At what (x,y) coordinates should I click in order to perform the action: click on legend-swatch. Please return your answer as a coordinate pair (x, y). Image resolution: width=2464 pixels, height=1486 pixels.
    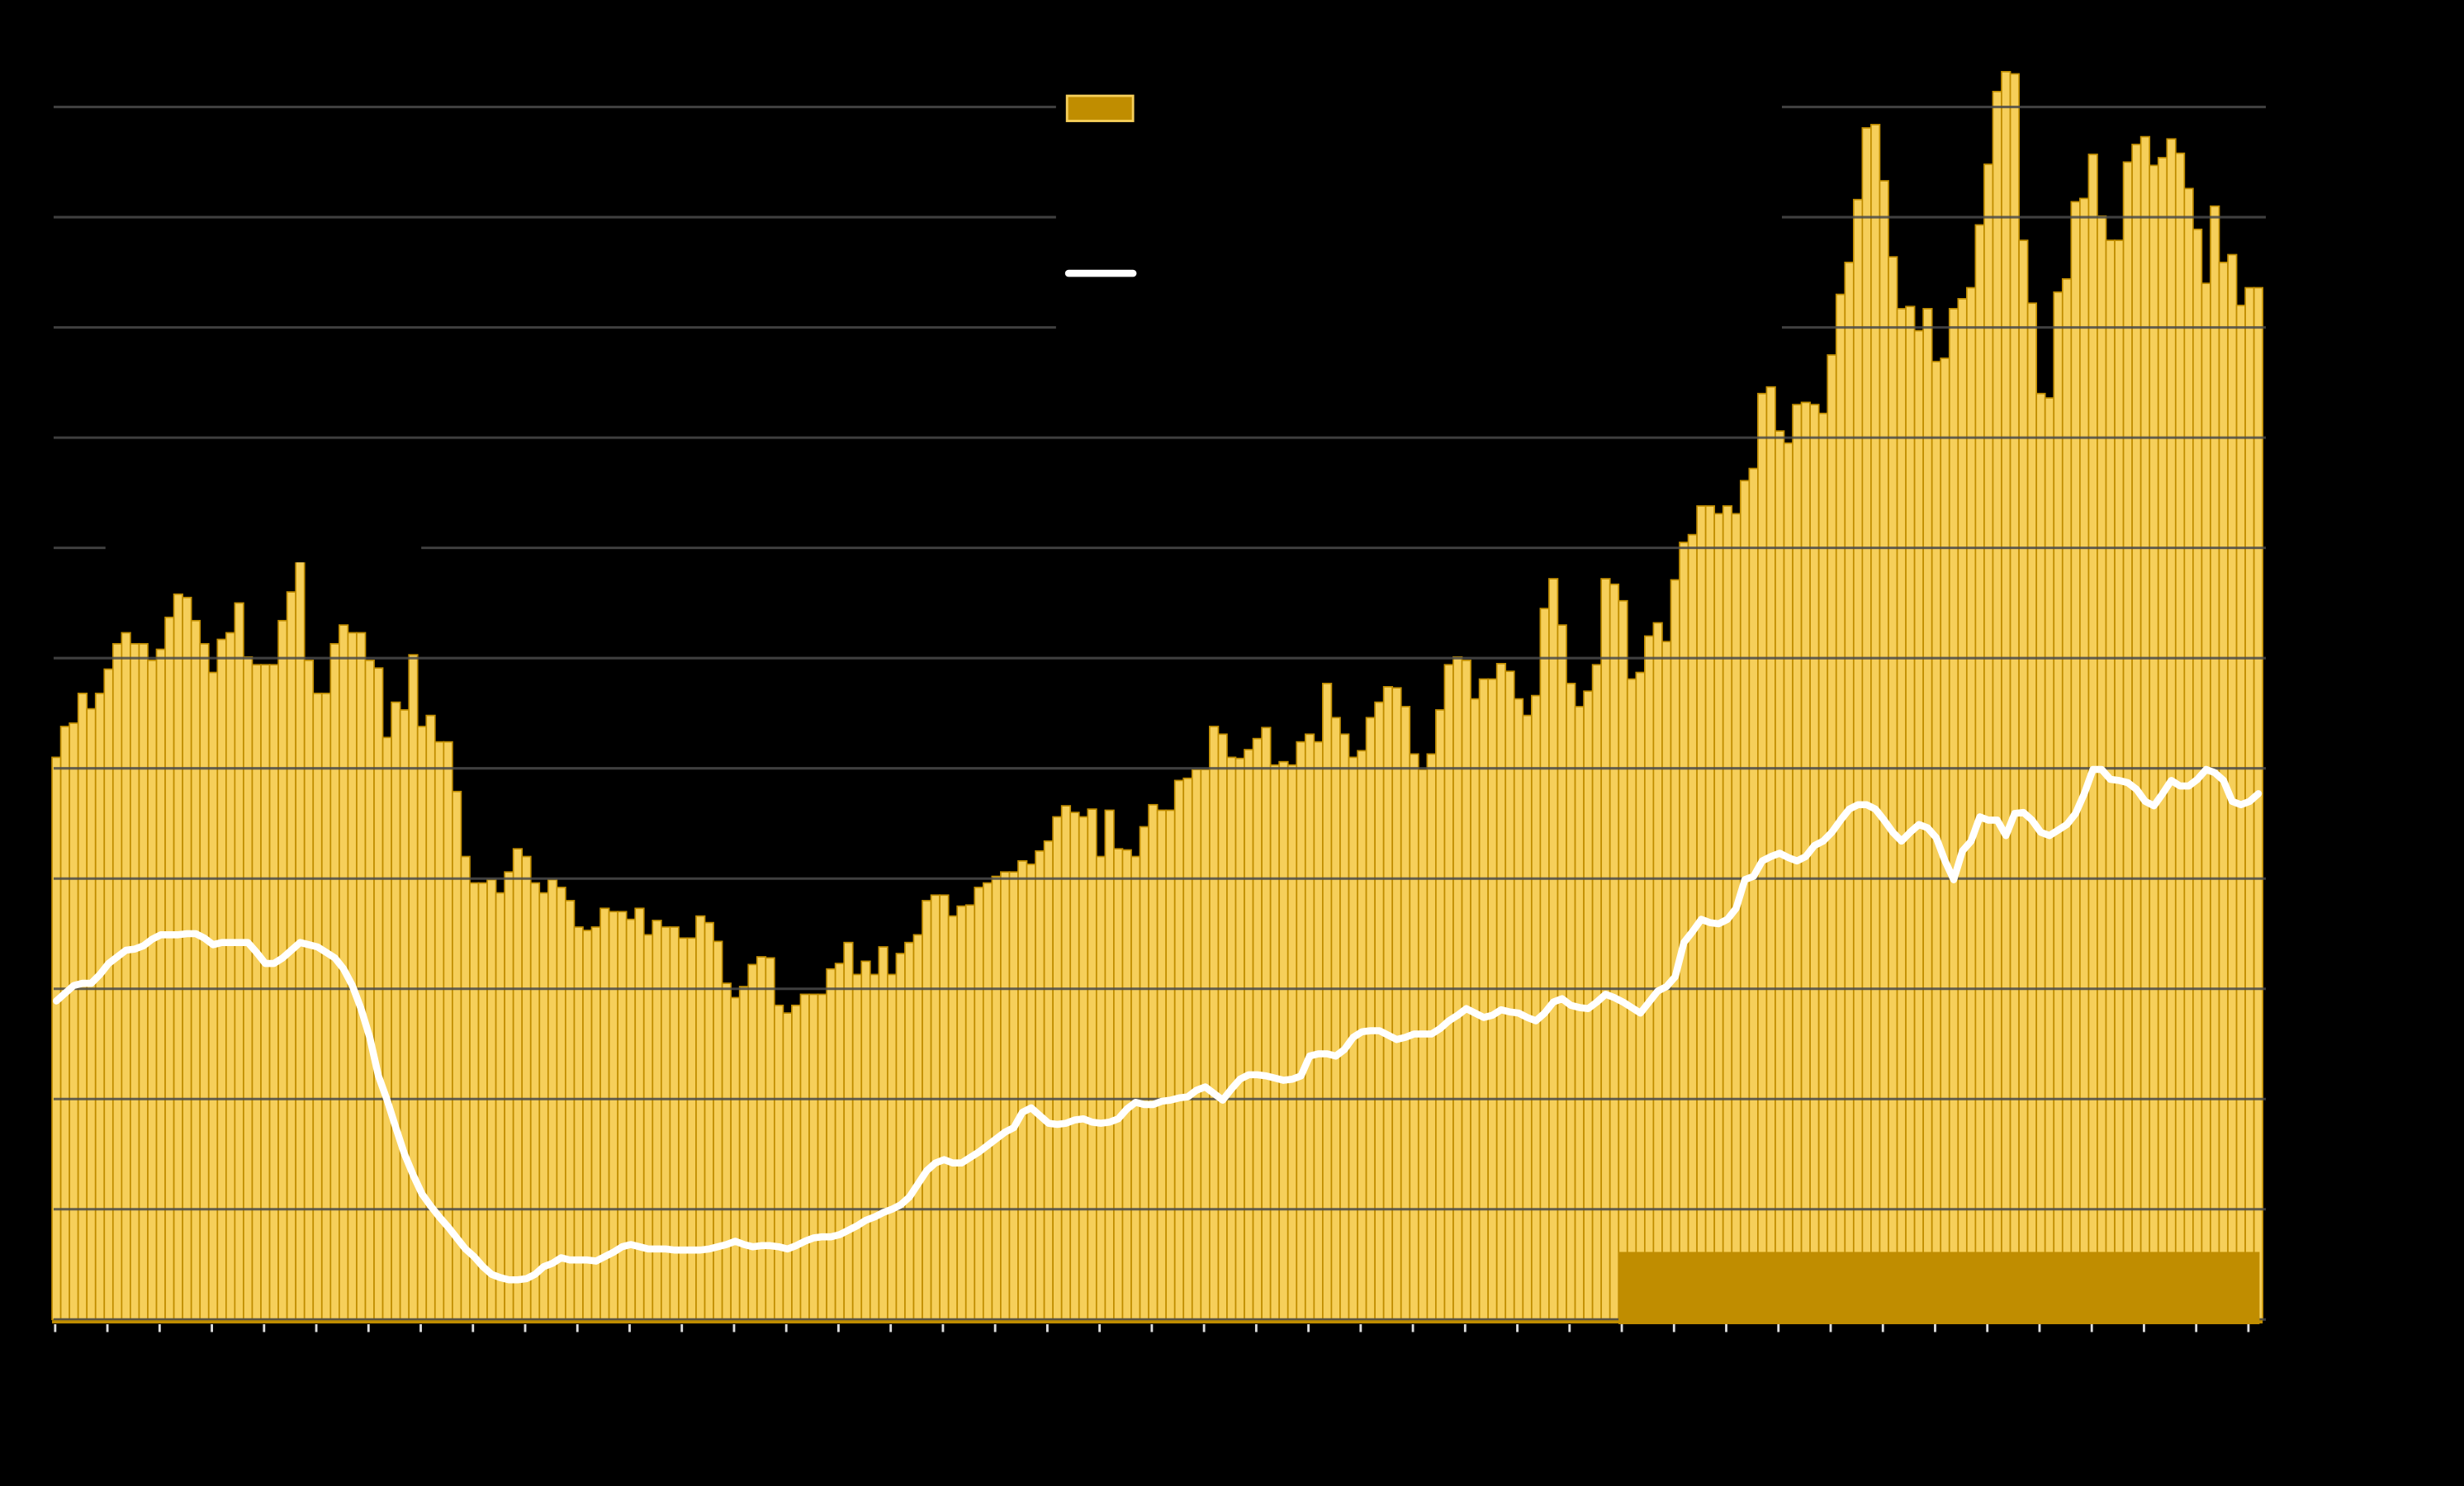
    Looking at the image, I should click on (1100, 108).